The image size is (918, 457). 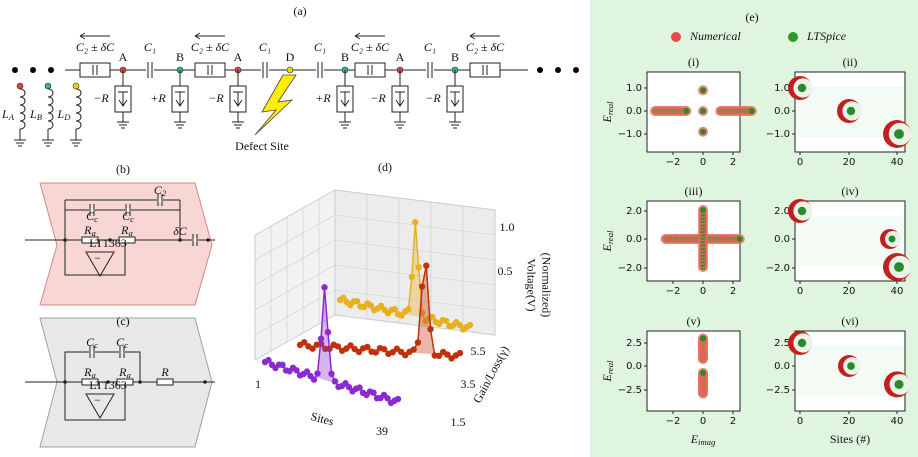 I want to click on sub-label: Cc, so click(x=122, y=342).